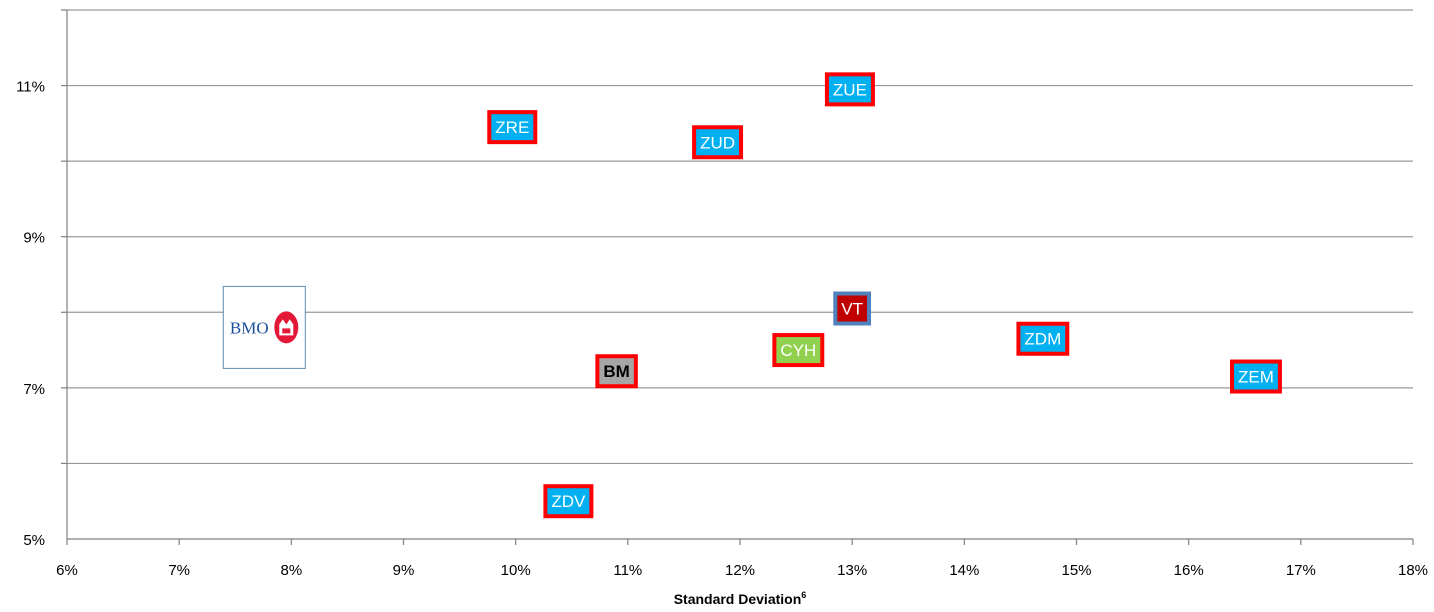 Image resolution: width=1434 pixels, height=612 pixels. I want to click on data-point-zdm: ZDM, so click(1043, 338).